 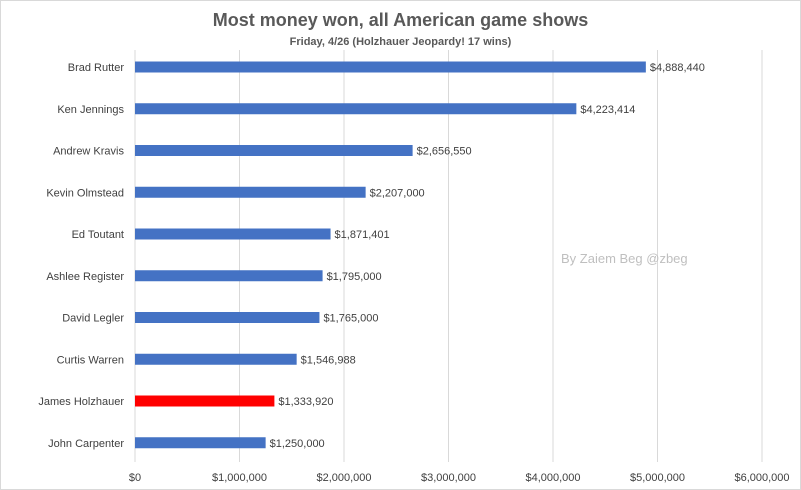 What do you see at coordinates (93, 319) in the screenshot?
I see `category-label: David Legler` at bounding box center [93, 319].